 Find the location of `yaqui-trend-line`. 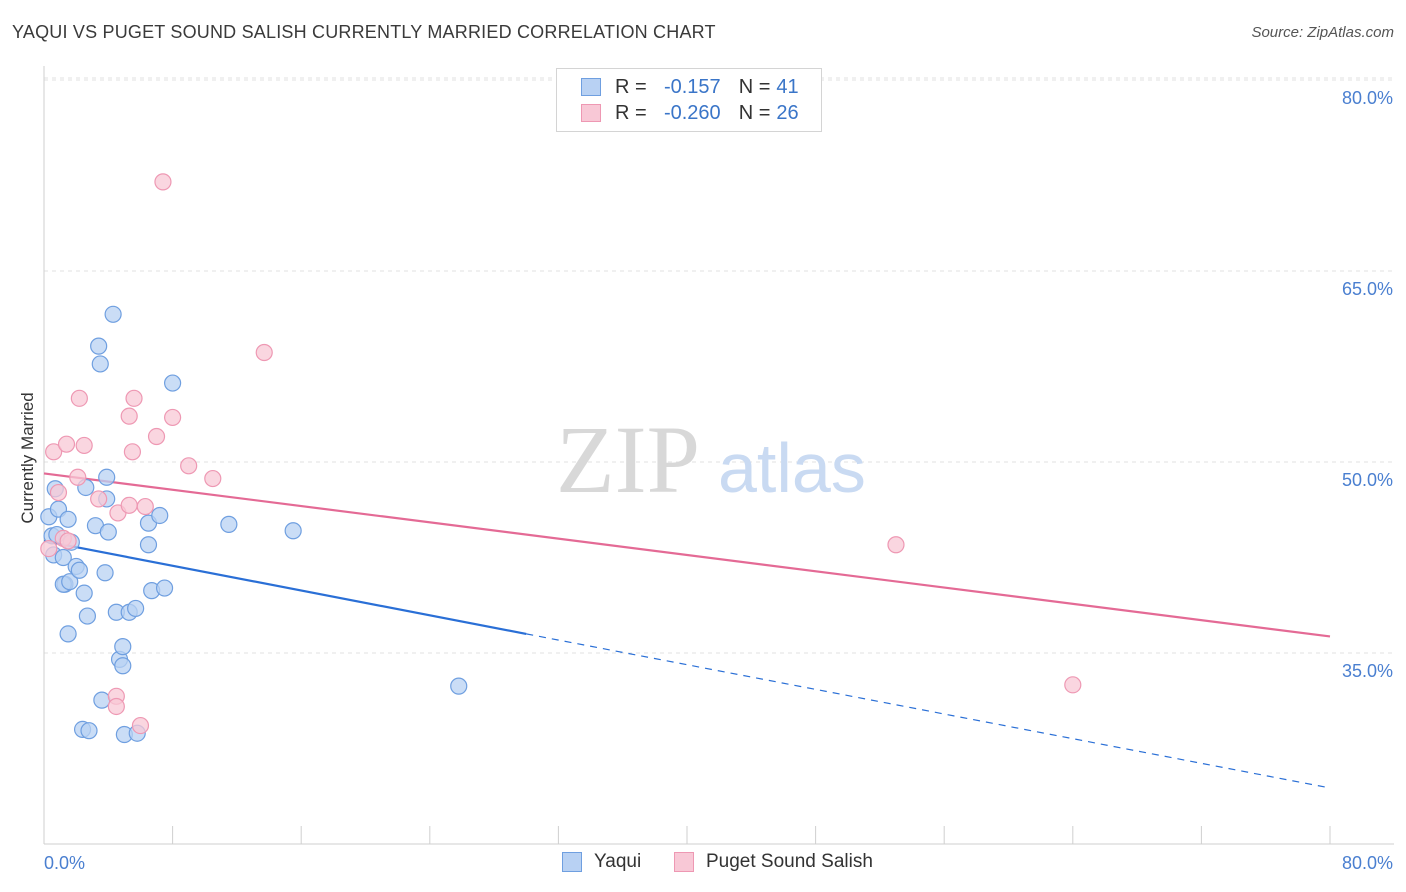

yaqui-trend-line is located at coordinates (285, 587).